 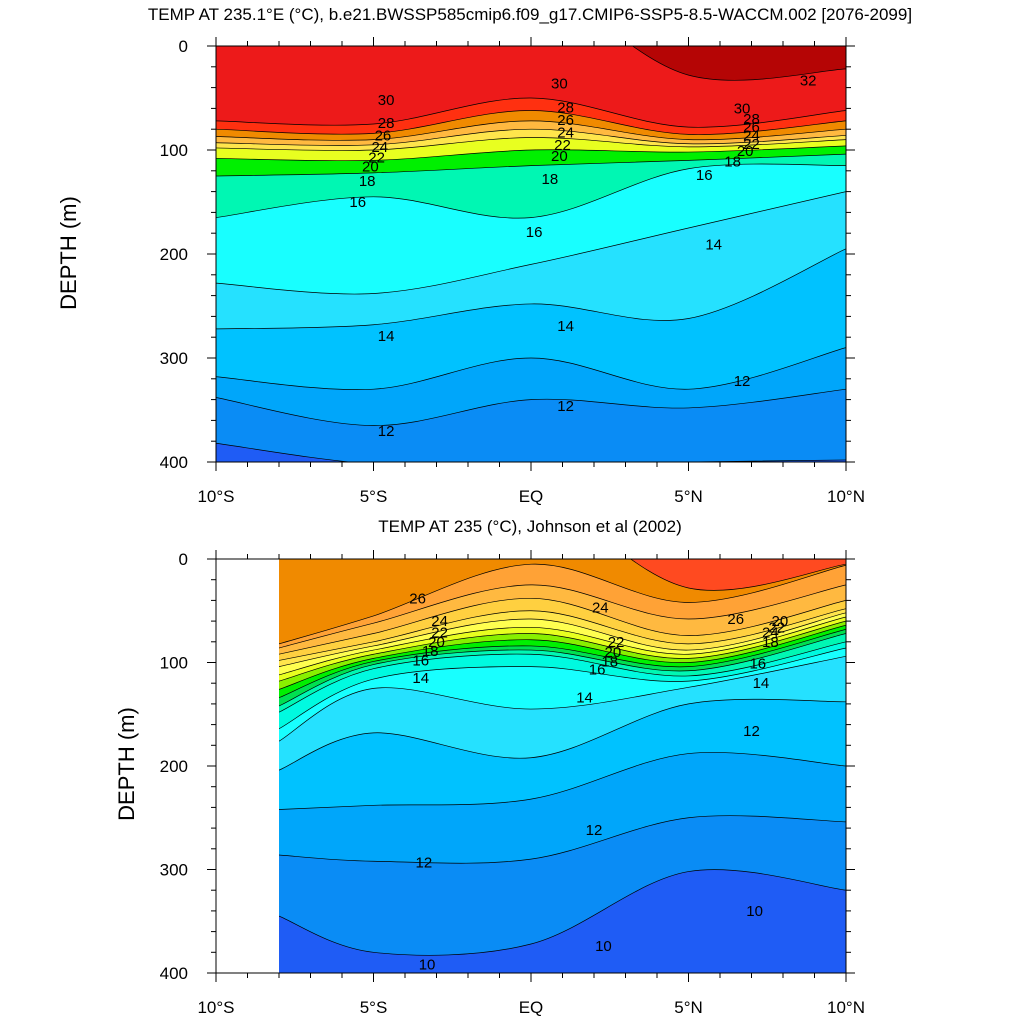 What do you see at coordinates (530, 526) in the screenshot?
I see `chart-title: TEMP AT 235 (°C), Johnson et al (2002)` at bounding box center [530, 526].